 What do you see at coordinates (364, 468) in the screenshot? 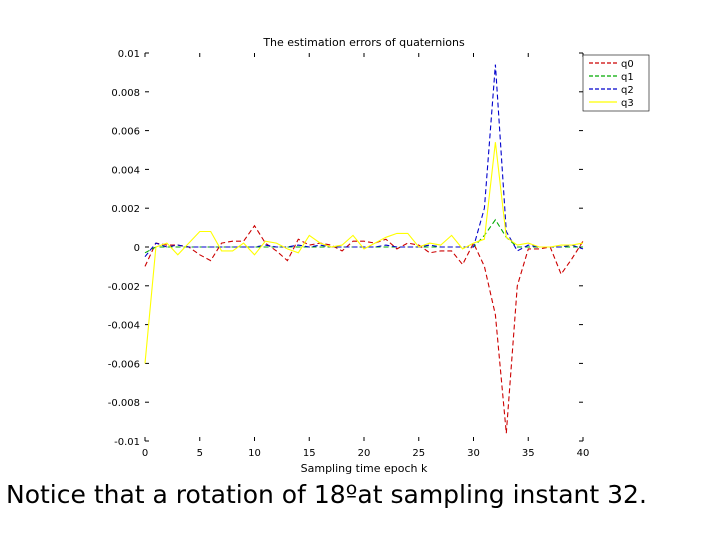
I see `x-axis-label: Sampling time epoch k` at bounding box center [364, 468].